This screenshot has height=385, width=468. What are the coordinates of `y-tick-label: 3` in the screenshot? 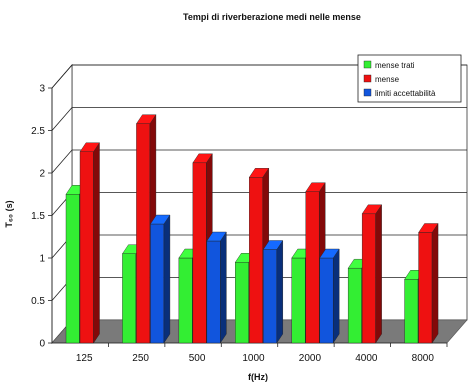 It's located at (42, 89).